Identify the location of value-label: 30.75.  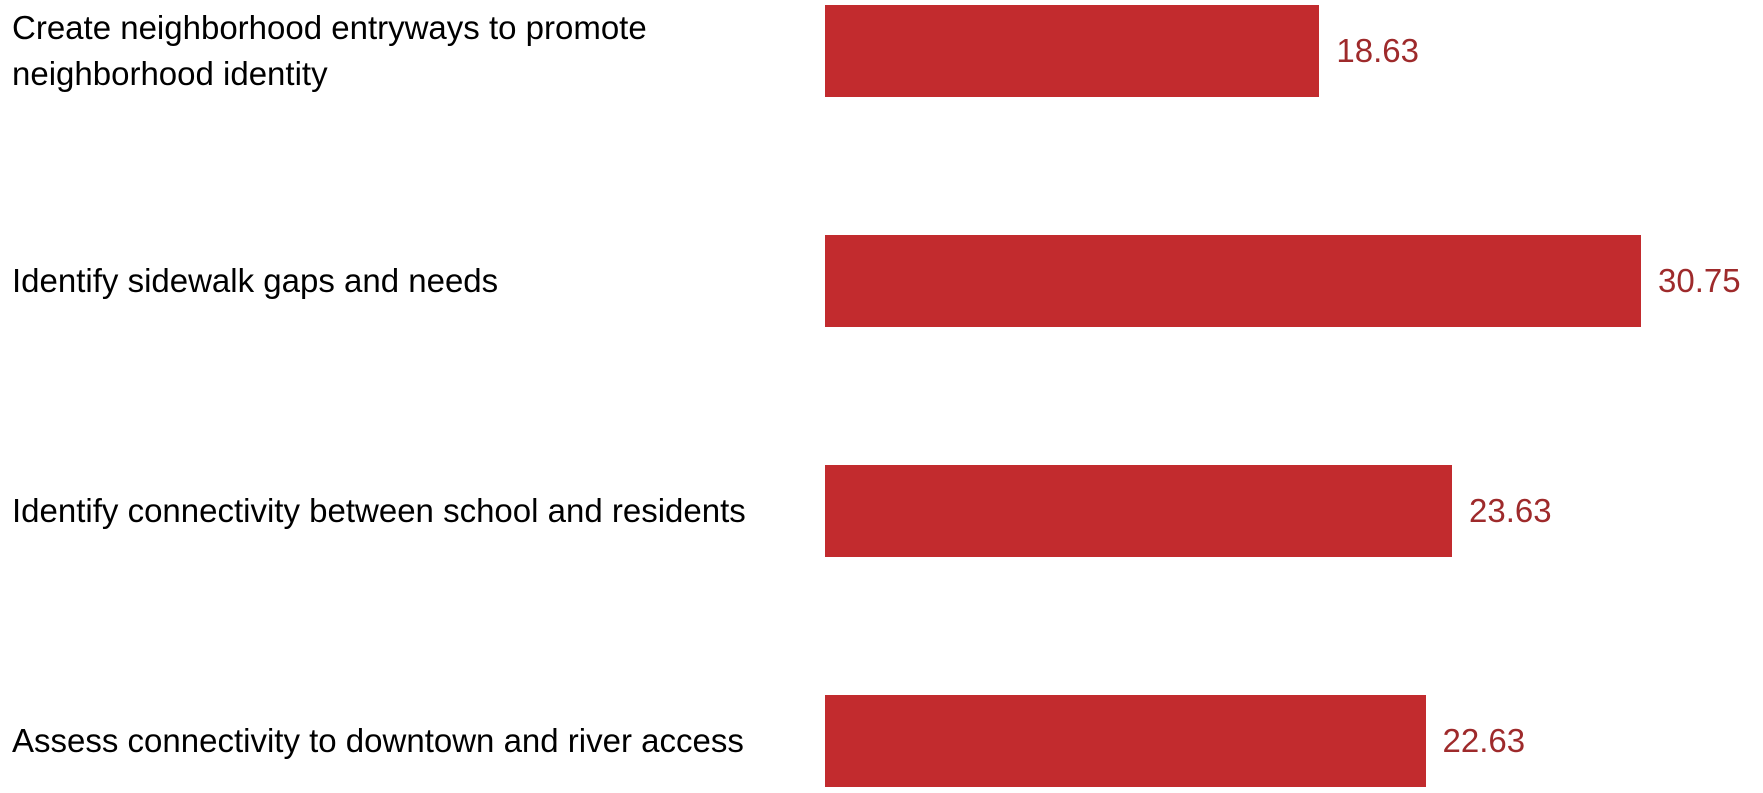
(1699, 280).